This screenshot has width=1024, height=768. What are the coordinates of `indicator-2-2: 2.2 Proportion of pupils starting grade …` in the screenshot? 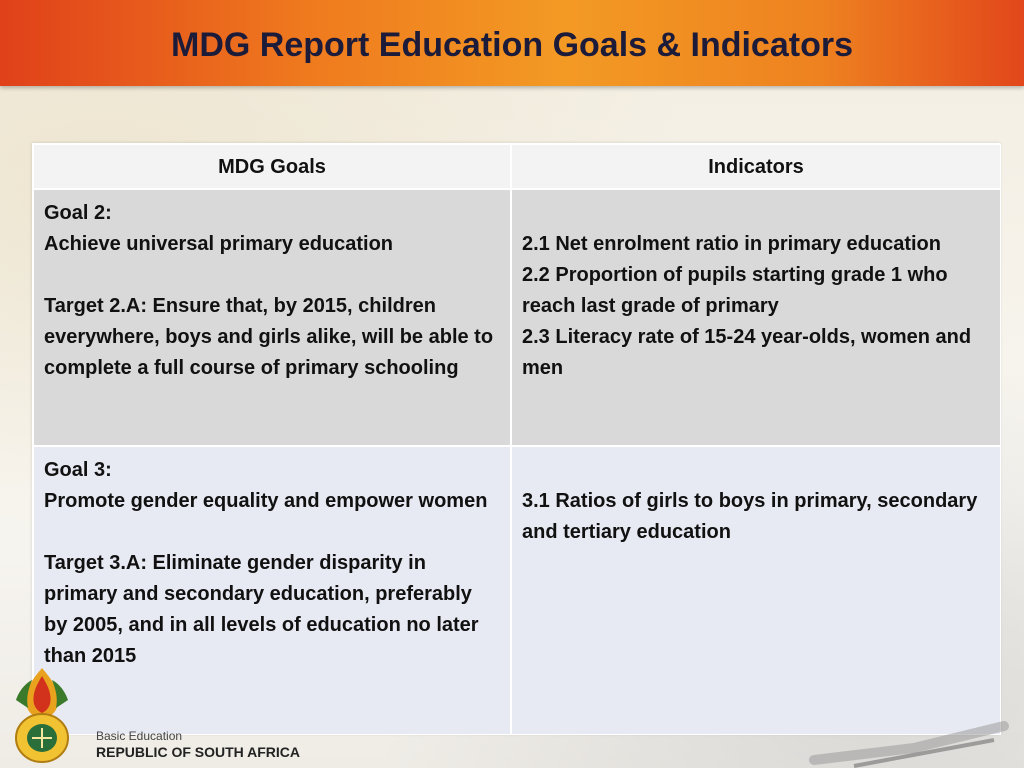 It's located at (735, 290).